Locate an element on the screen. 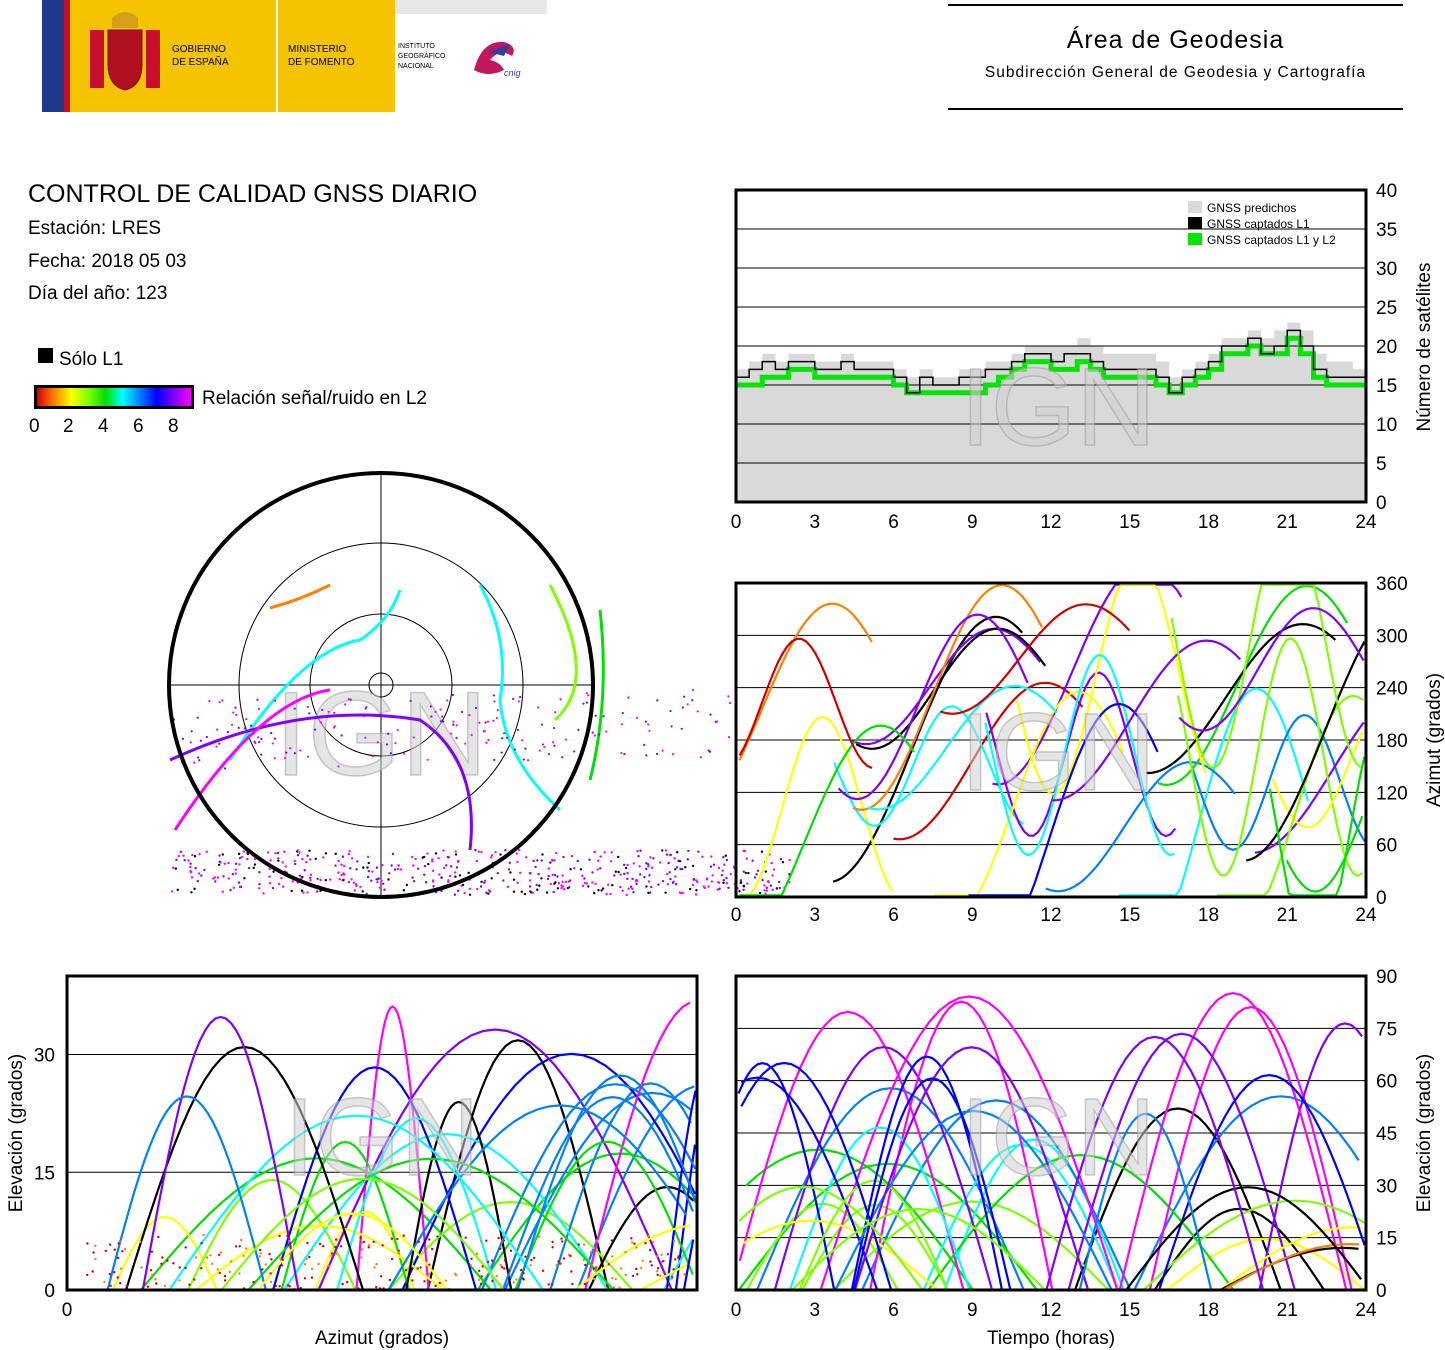 This screenshot has height=1350, width=1445. elevation-arc is located at coordinates (362, 1234).